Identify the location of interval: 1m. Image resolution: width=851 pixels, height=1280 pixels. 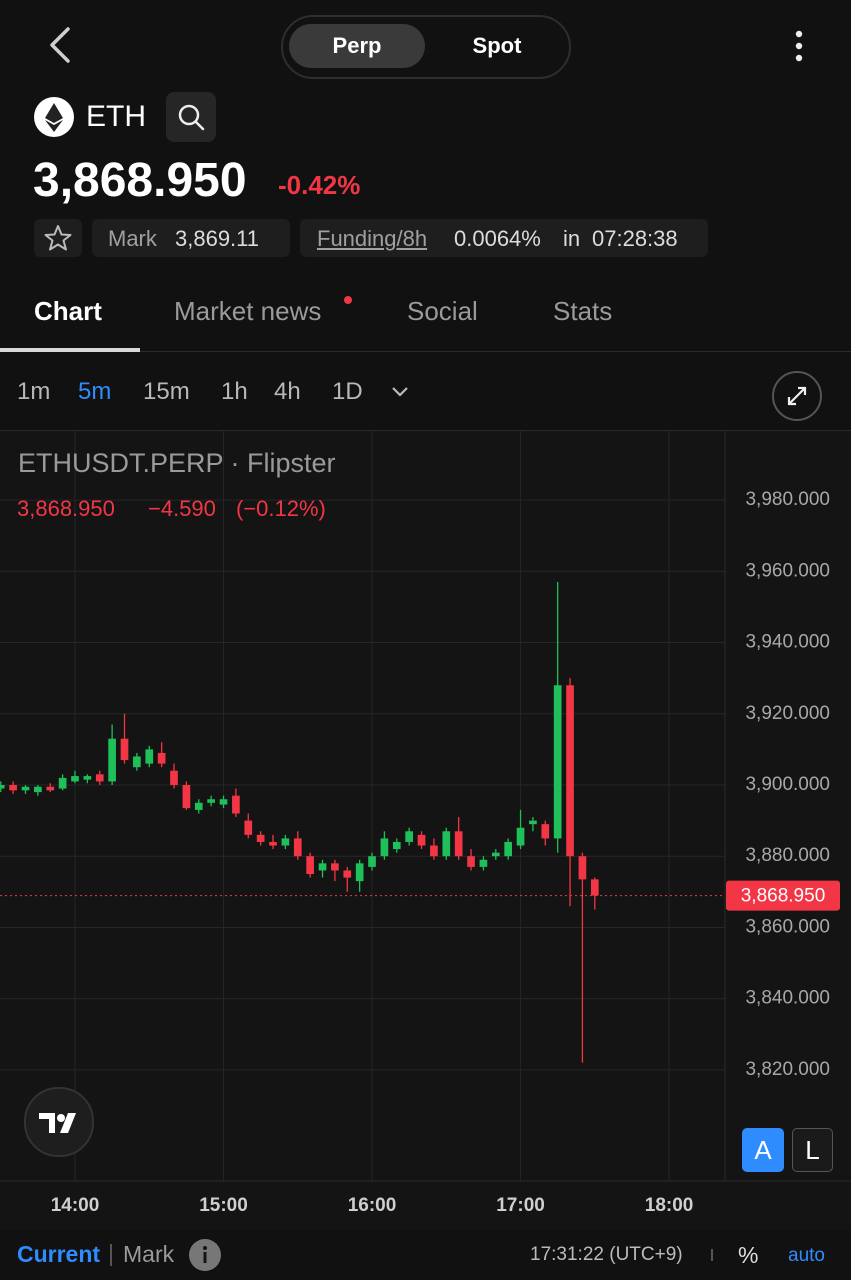
(34, 391).